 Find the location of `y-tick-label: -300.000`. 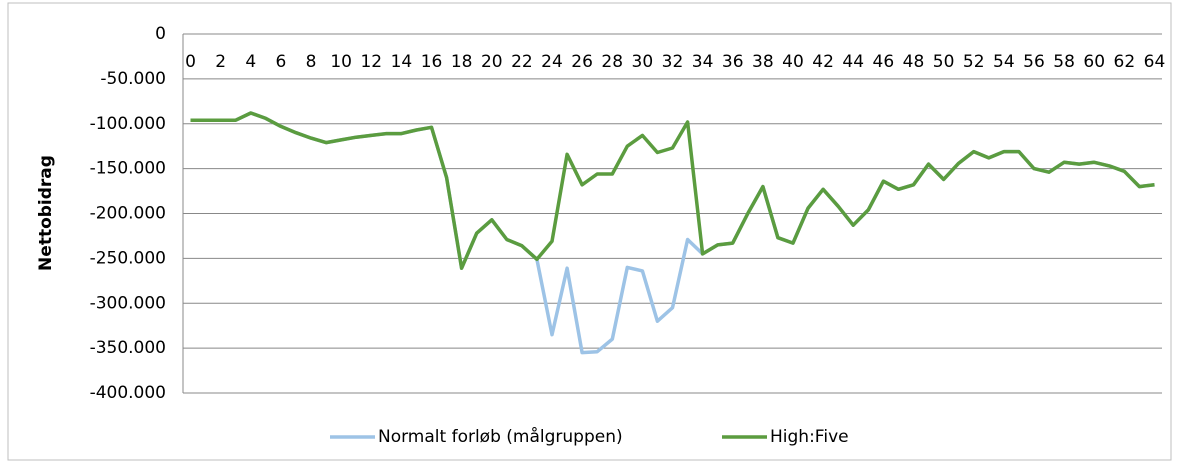

y-tick-label: -300.000 is located at coordinates (128, 303).